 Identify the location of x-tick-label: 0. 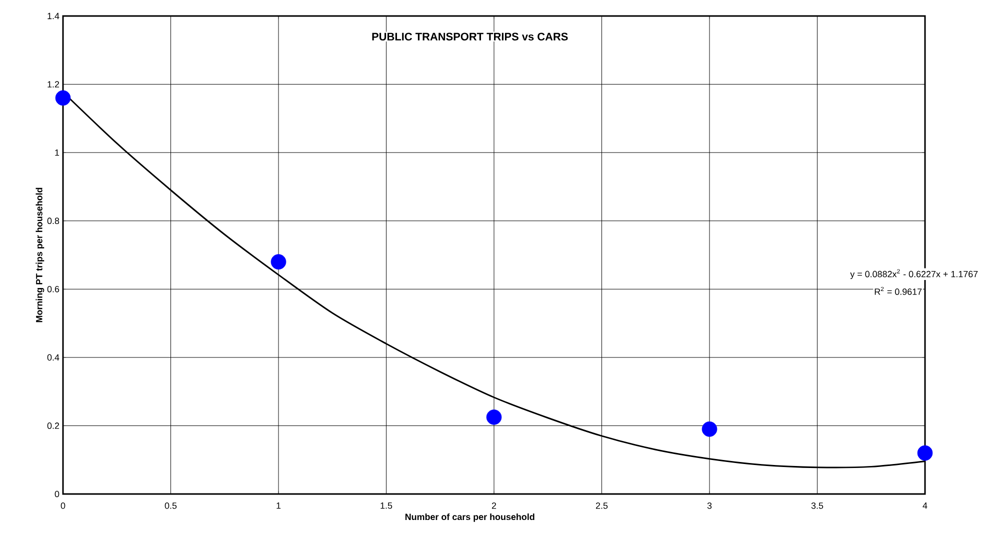
(63, 505).